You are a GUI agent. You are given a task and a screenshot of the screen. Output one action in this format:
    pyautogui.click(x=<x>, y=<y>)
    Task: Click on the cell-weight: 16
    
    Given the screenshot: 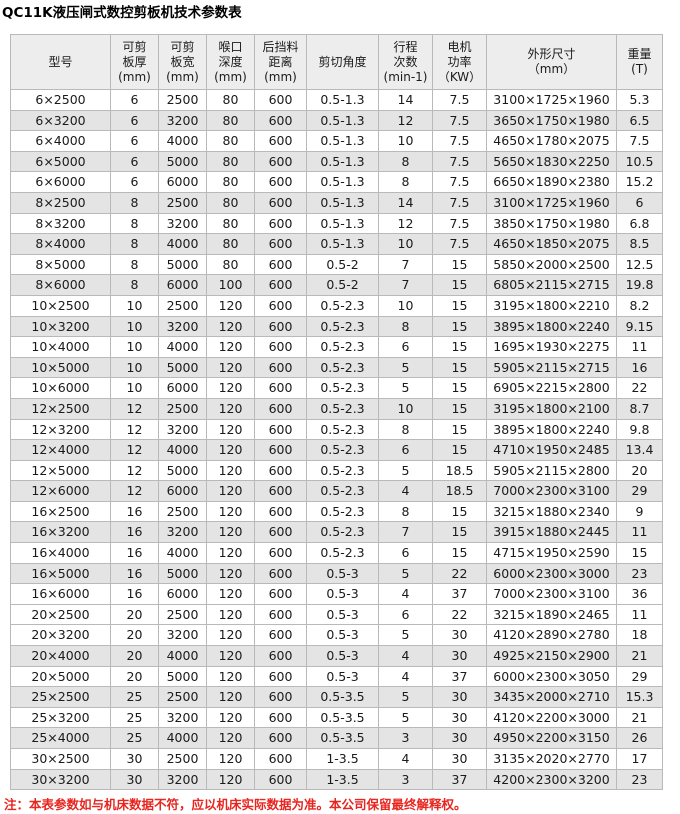 What is the action you would take?
    pyautogui.click(x=639, y=367)
    